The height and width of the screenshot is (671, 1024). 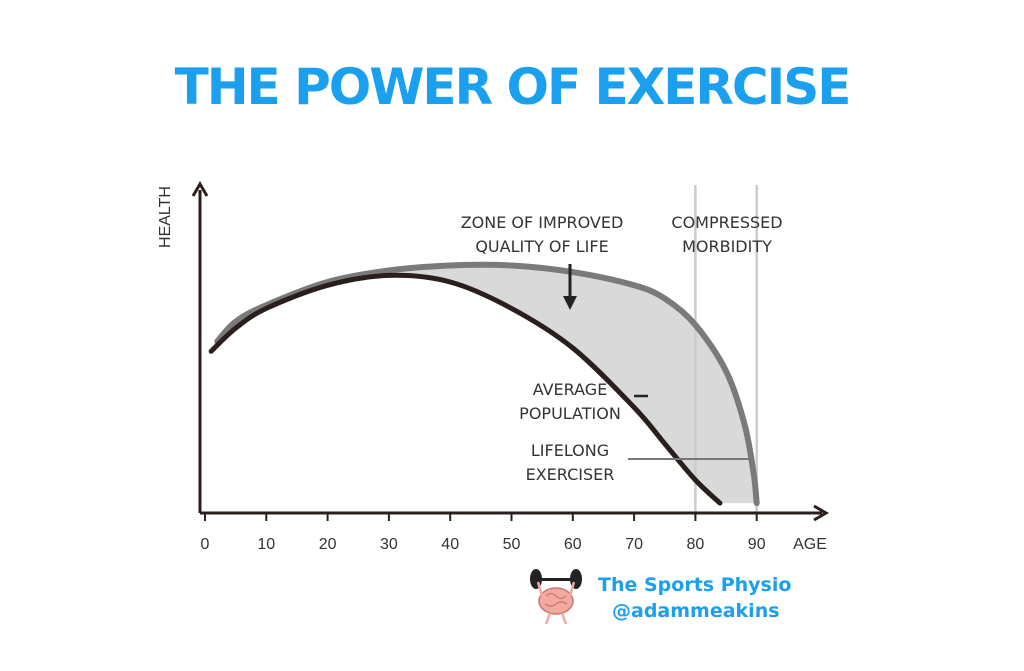 What do you see at coordinates (726, 222) in the screenshot?
I see `compressed-morbidity-annotation: COMPRESSED` at bounding box center [726, 222].